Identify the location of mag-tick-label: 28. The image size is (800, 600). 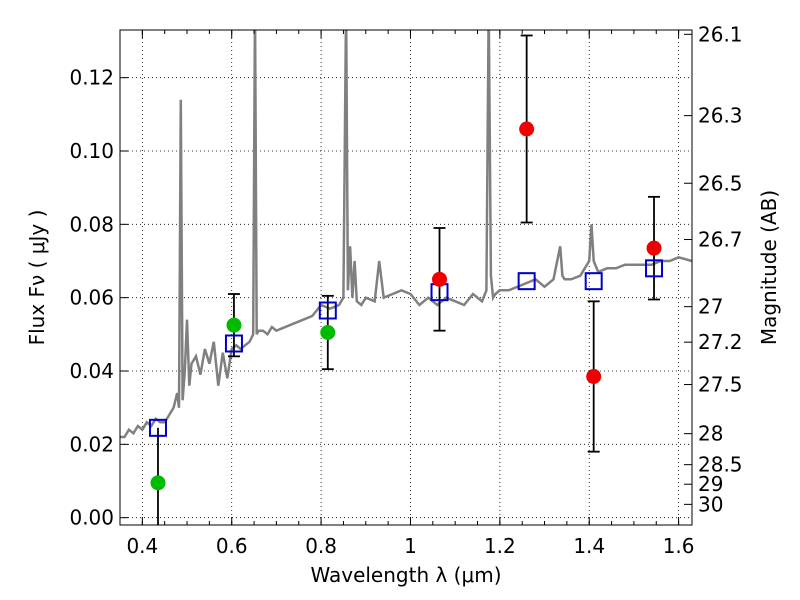
(710, 434).